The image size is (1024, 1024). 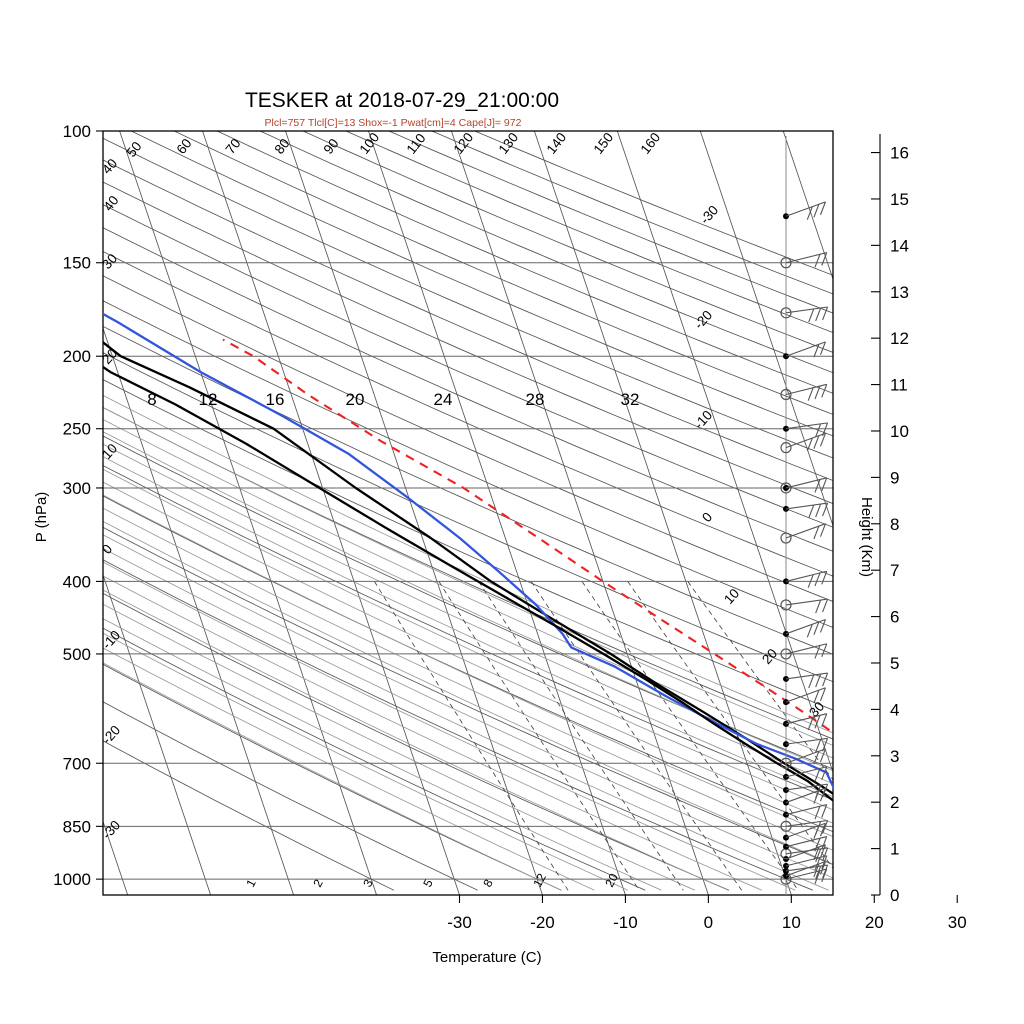 What do you see at coordinates (77, 763) in the screenshot?
I see `pressure-tick-label: 700` at bounding box center [77, 763].